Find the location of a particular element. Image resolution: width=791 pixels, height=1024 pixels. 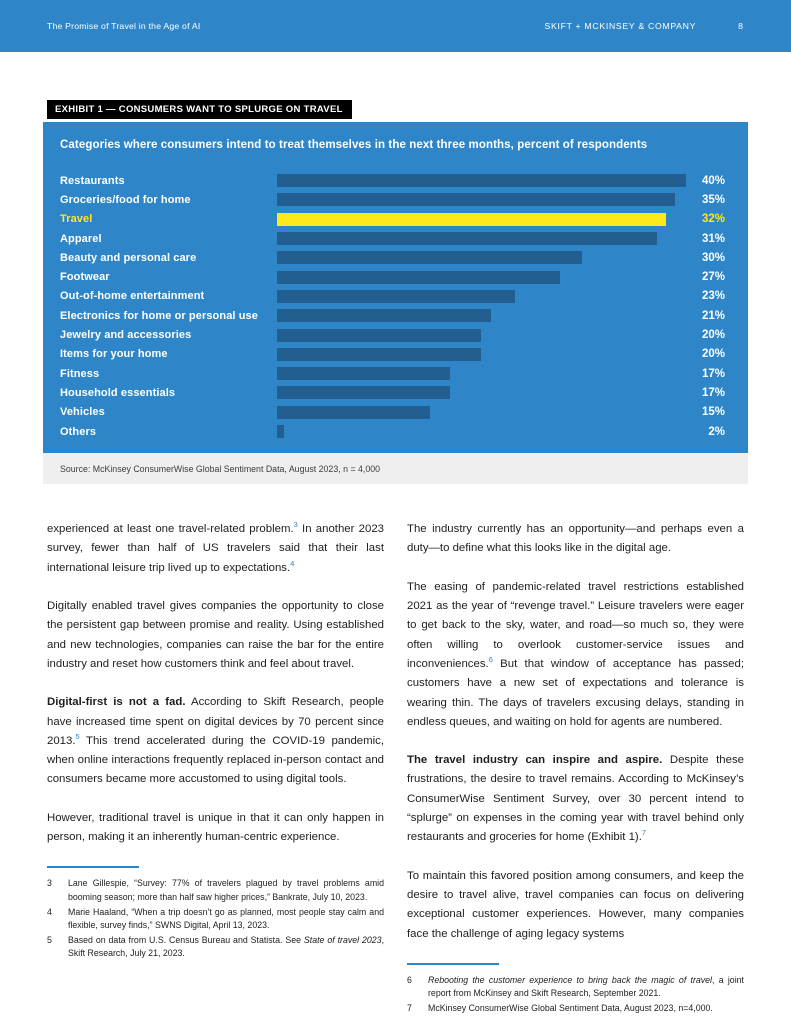

chart-value-label: 31% is located at coordinates (713, 238).